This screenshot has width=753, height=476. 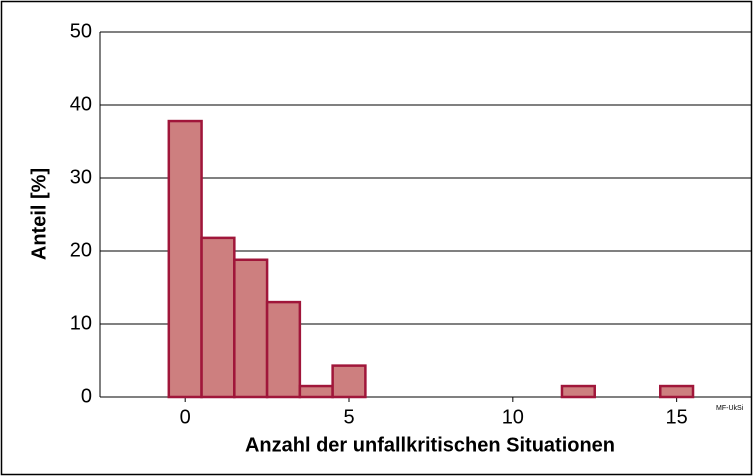 I want to click on y-axis-label: Anteil [%], so click(x=39, y=214).